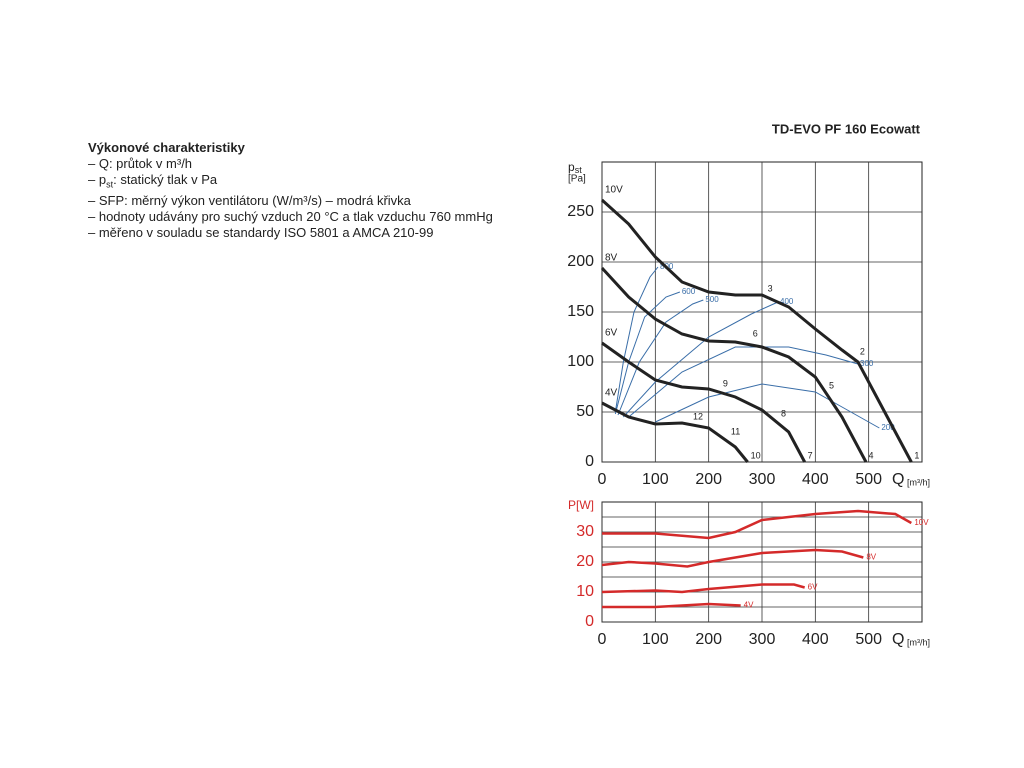 The height and width of the screenshot is (768, 1024). I want to click on y-axis-label: P[W], so click(581, 505).